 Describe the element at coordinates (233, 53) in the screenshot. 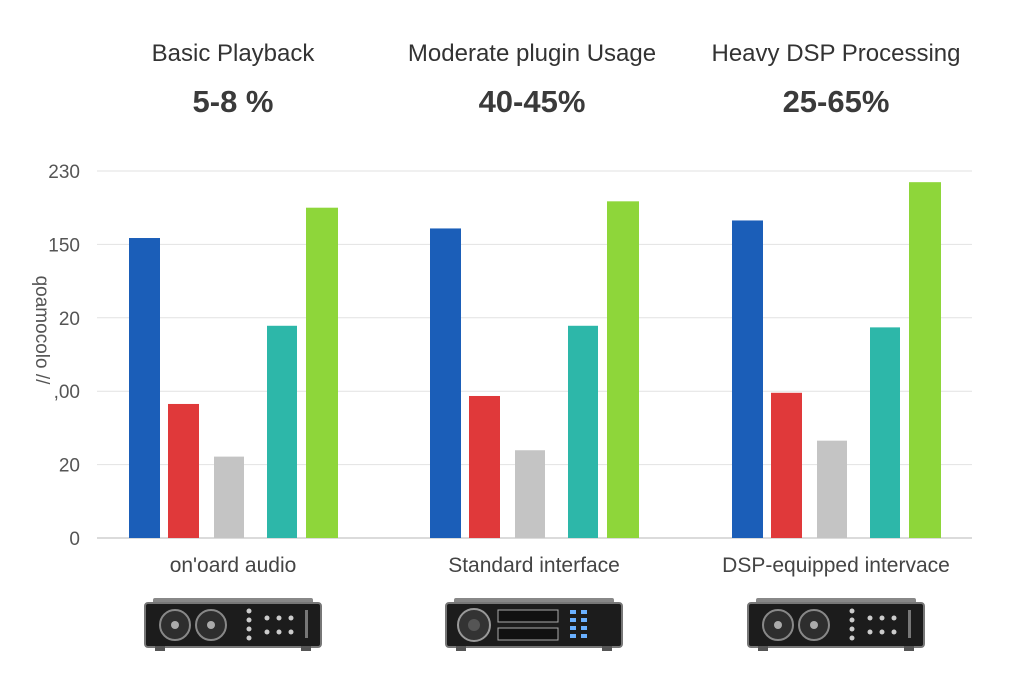

I see `header-title: Basic Playback` at that location.